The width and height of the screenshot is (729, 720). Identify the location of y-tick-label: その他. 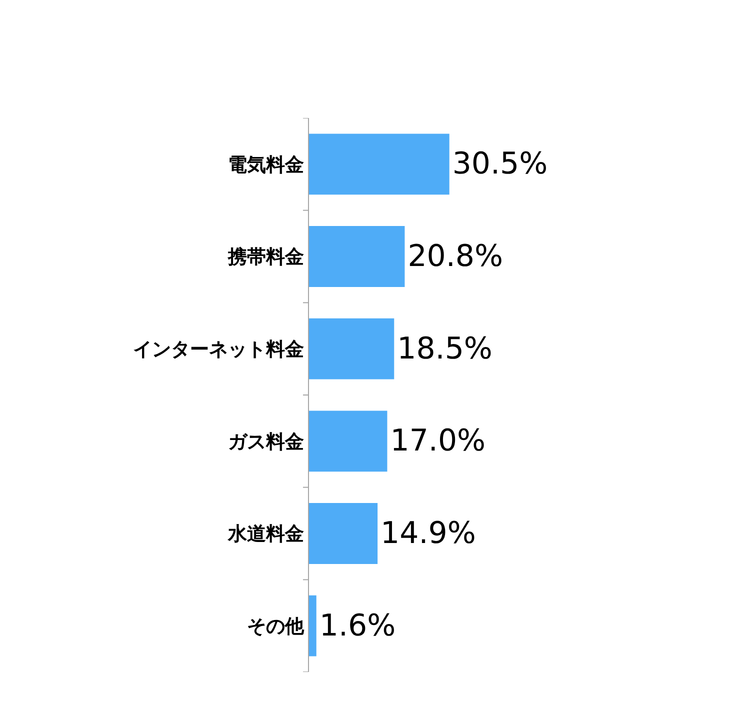
(276, 626).